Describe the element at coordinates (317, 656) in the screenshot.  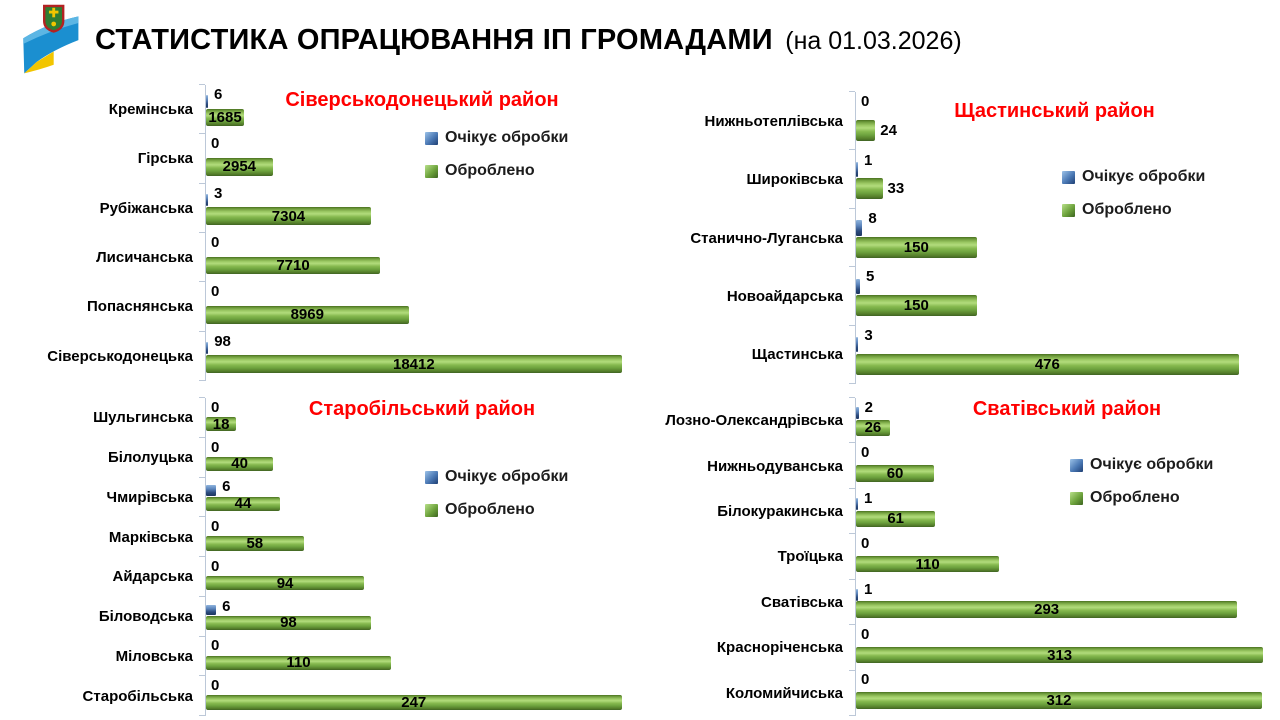
I see `chart-row: Міловська 0 110` at that location.